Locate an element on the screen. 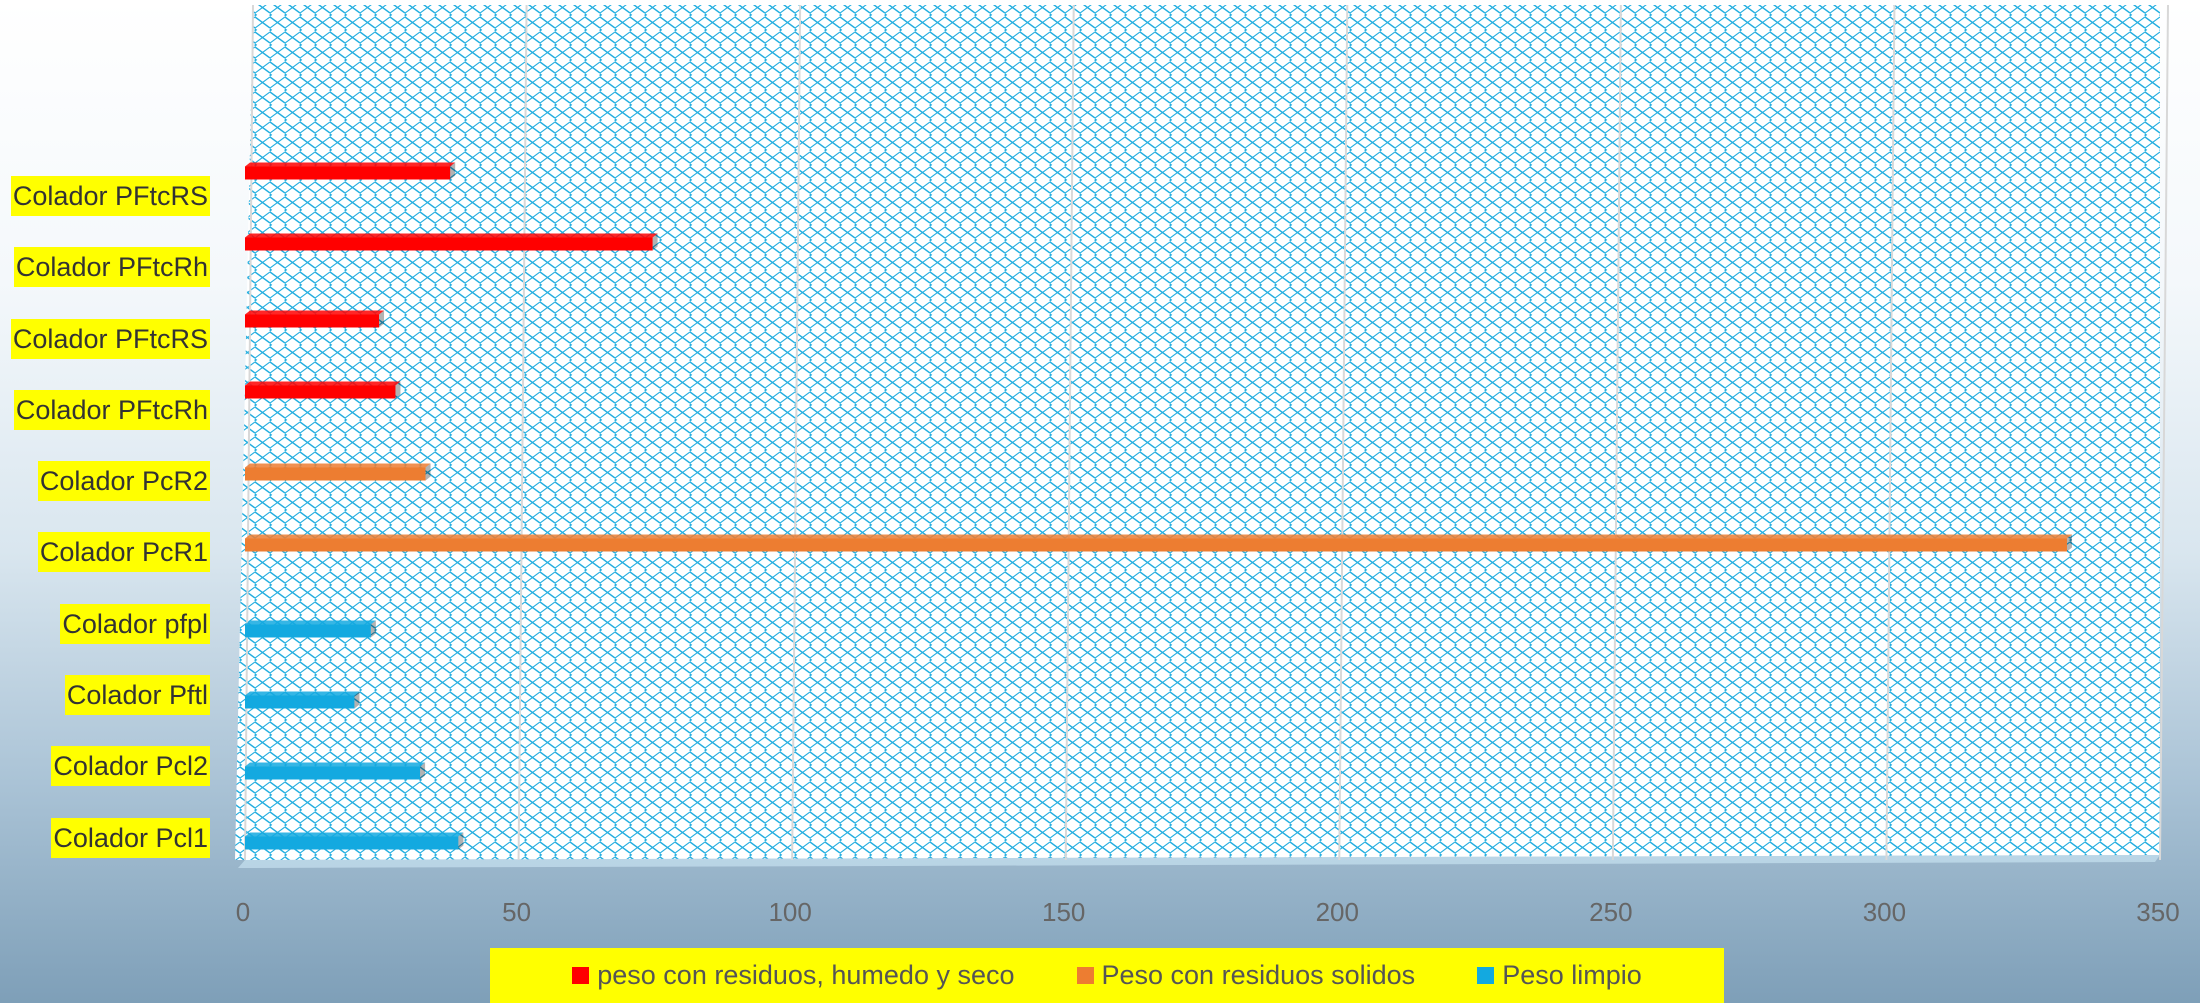  category-label: Colador PcR1 is located at coordinates (123, 552).